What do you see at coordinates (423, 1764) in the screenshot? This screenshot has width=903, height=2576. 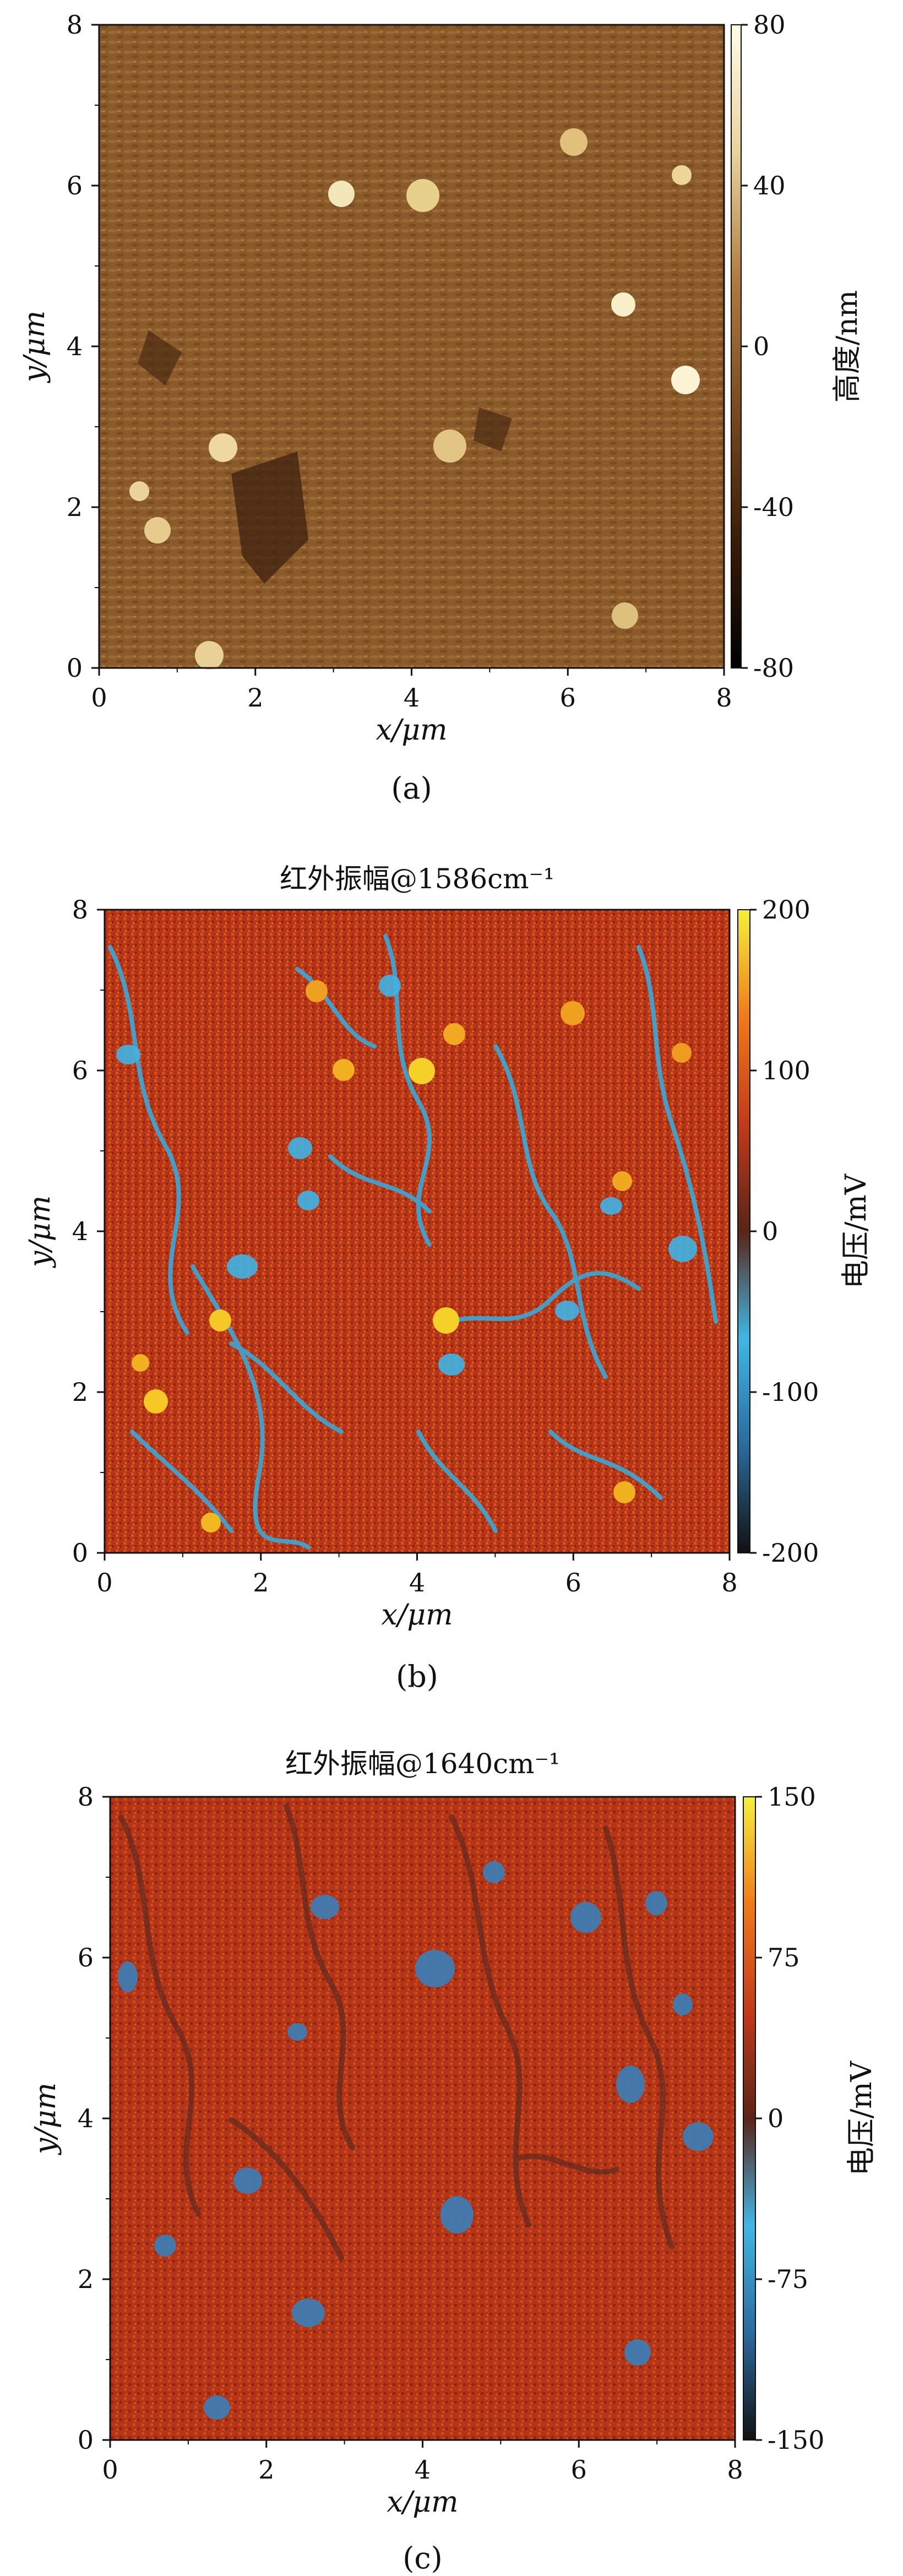 I see `panel-title: 红外振幅@1640cm⁻¹` at bounding box center [423, 1764].